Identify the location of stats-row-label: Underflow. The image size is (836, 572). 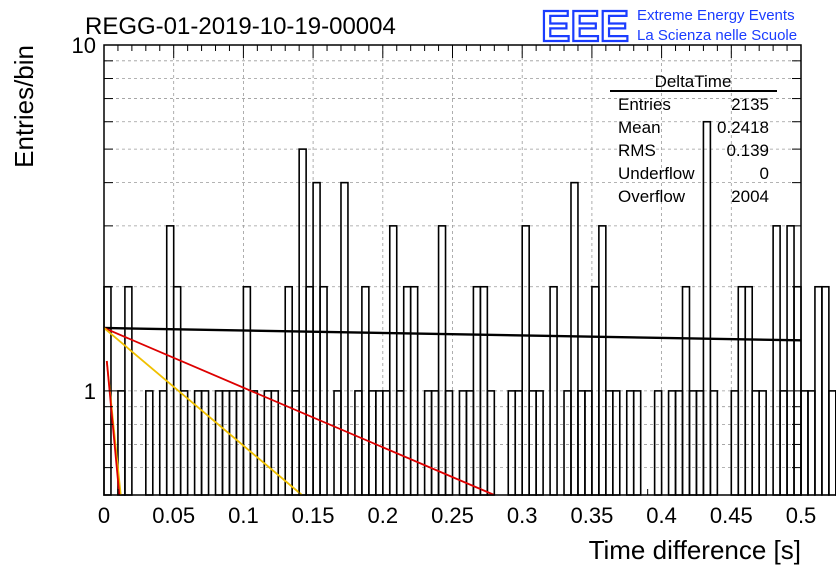
(656, 173).